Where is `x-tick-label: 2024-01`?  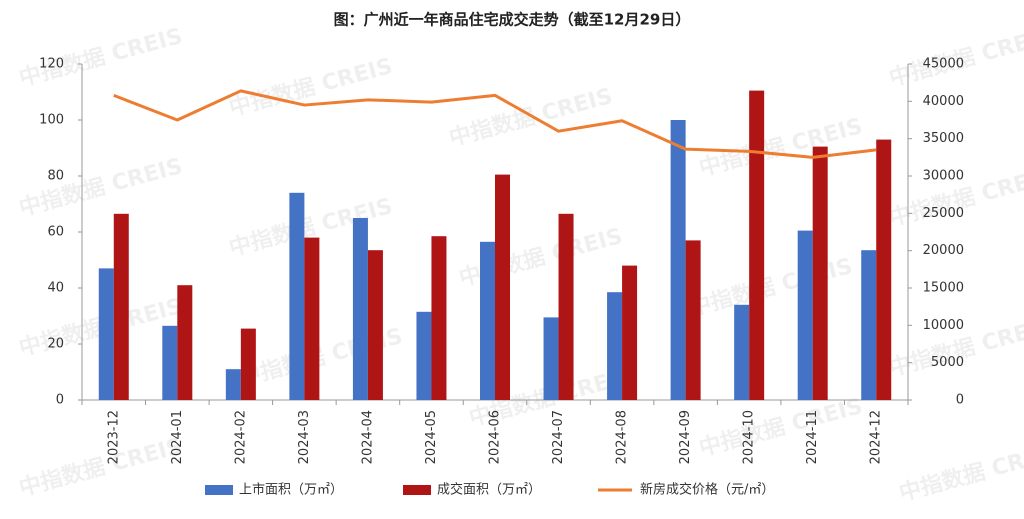 x-tick-label: 2024-01 is located at coordinates (177, 437).